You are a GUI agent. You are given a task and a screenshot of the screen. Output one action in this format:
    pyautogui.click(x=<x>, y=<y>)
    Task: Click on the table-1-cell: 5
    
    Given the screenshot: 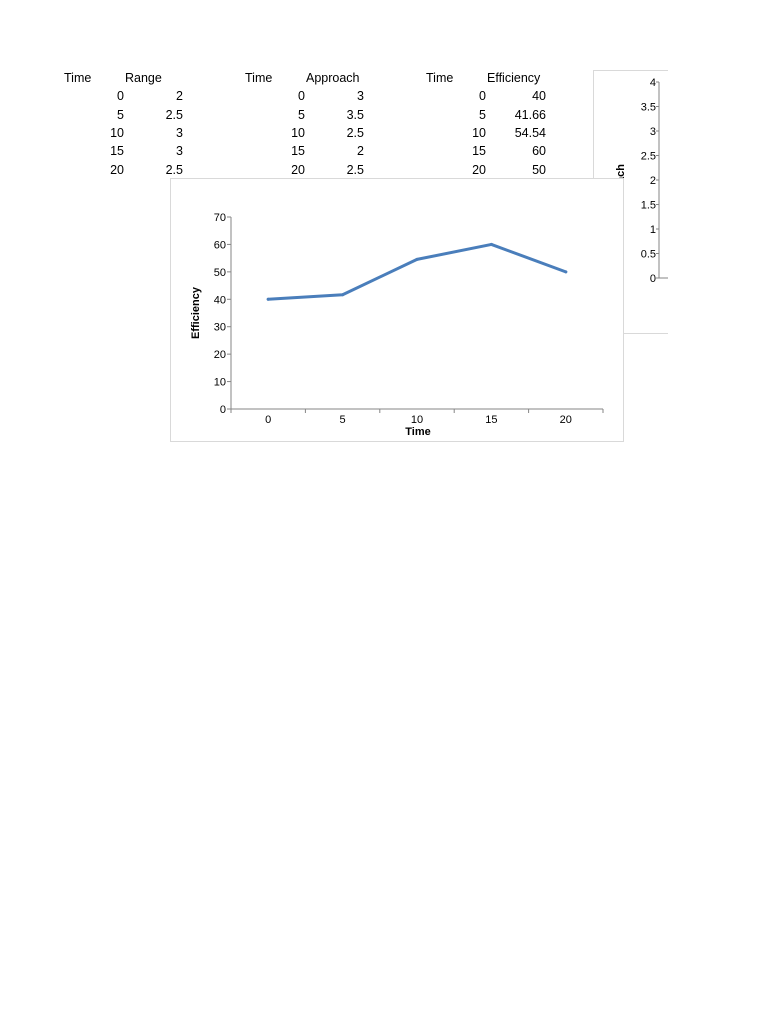 What is the action you would take?
    pyautogui.click(x=120, y=114)
    